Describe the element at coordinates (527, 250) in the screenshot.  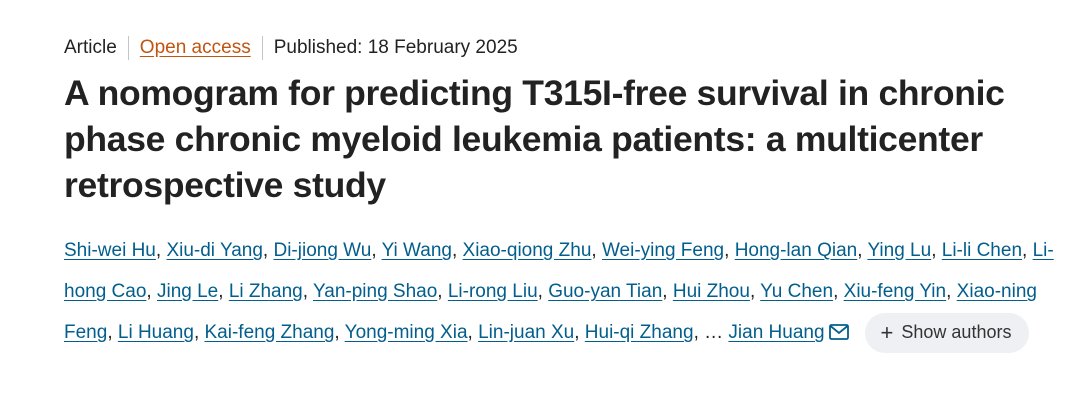
I see `author-link: Xiao-qiong Zhu` at that location.